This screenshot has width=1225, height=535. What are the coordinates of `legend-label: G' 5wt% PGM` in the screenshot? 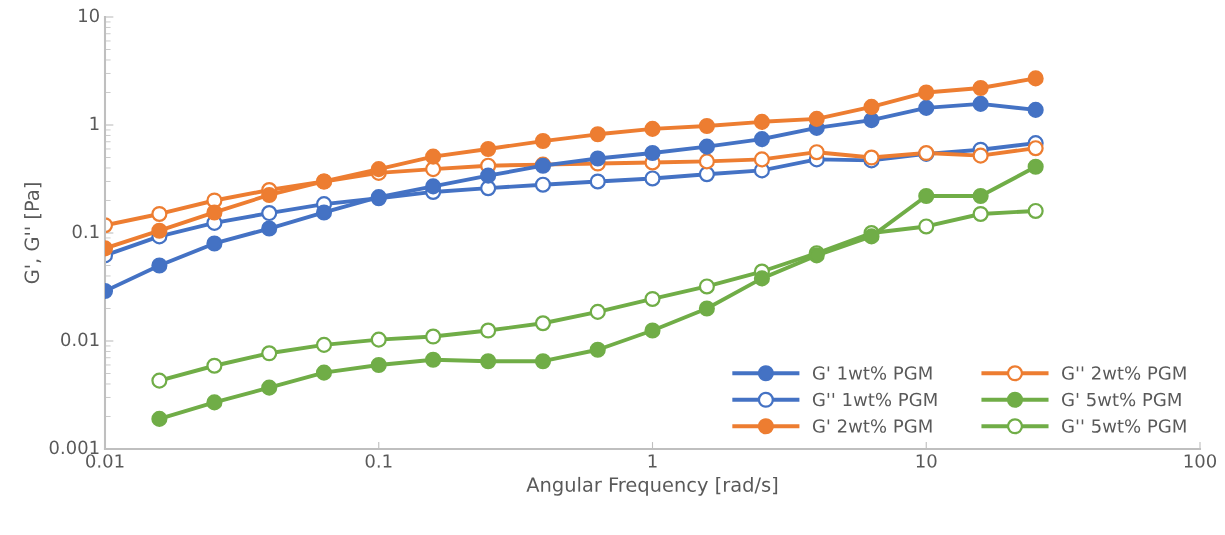 It's located at (1121, 399).